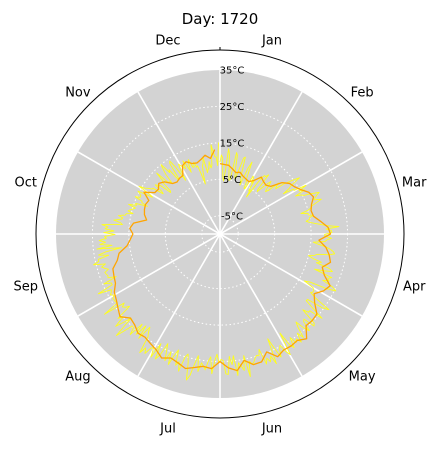 Image resolution: width=440 pixels, height=450 pixels. Describe the element at coordinates (232, 216) in the screenshot. I see `radial-tick-label: -5°C` at that location.